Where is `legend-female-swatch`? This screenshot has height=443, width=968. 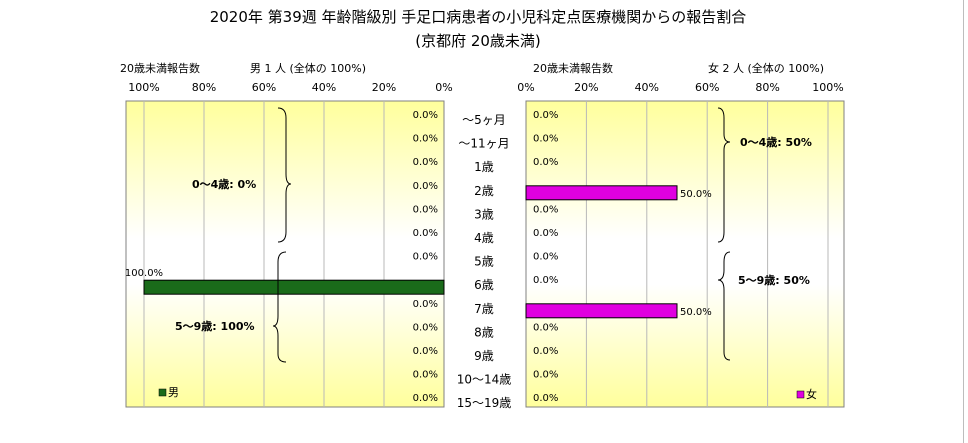 legend-female-swatch is located at coordinates (800, 394).